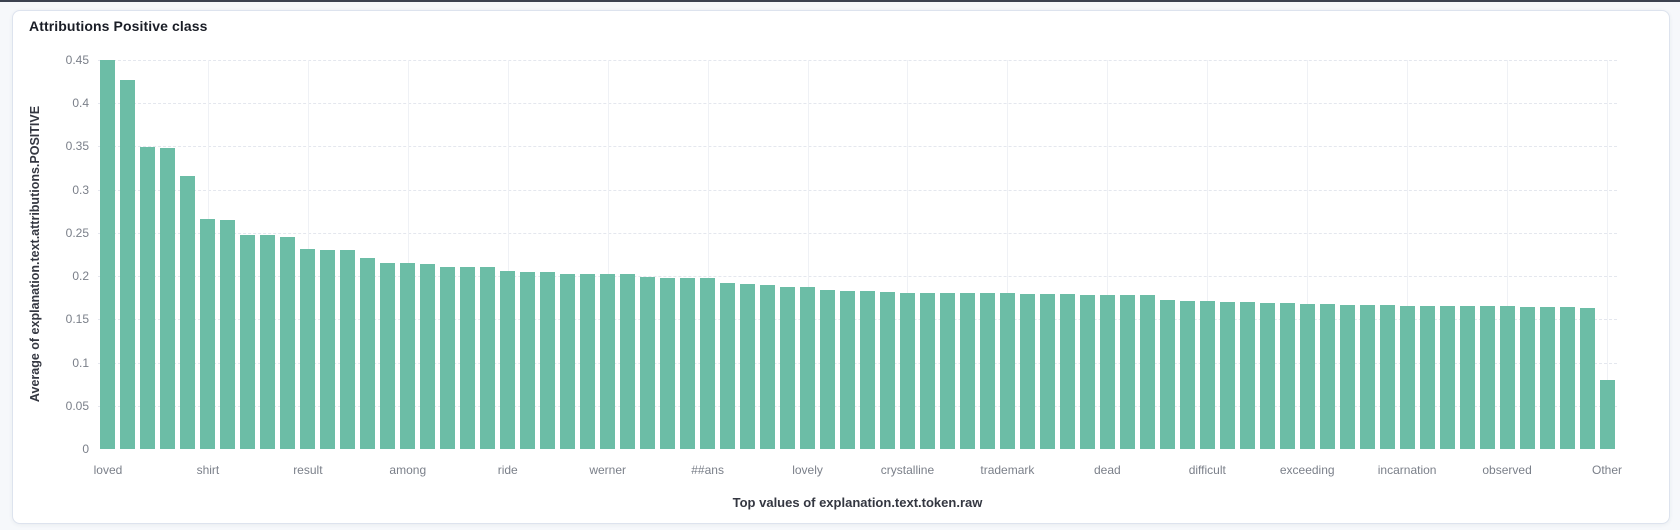 The height and width of the screenshot is (530, 1680). Describe the element at coordinates (85, 449) in the screenshot. I see `y-tick-label: 0` at that location.